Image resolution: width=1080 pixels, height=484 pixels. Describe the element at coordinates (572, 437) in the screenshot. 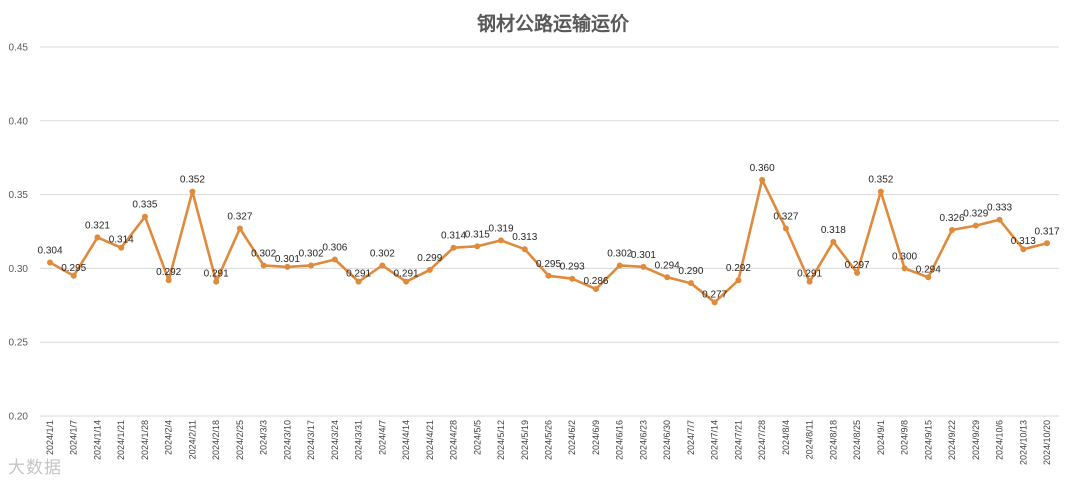

I see `x-tick-label: 2024/6/2` at that location.